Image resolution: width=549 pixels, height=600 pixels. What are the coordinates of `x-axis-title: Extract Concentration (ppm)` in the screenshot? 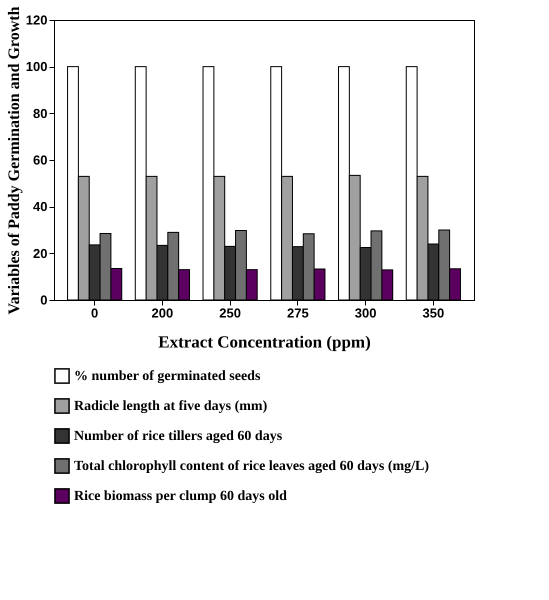 It's located at (264, 342).